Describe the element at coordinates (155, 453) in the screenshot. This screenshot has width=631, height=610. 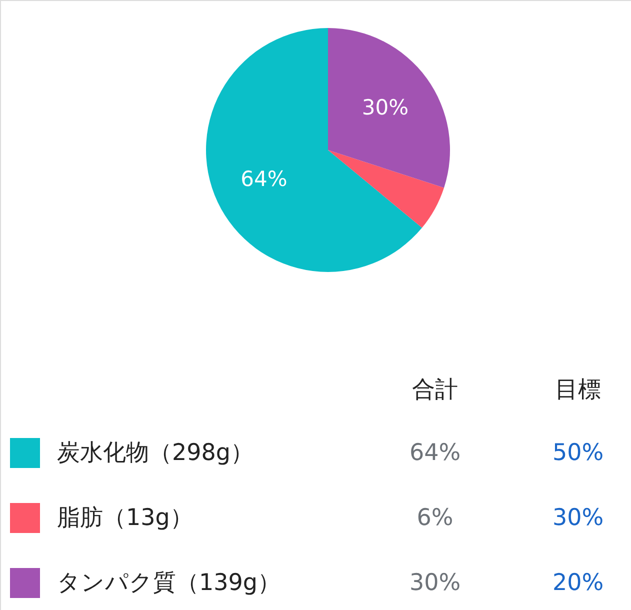
I see `legend-label: 炭水化物（298g）` at that location.